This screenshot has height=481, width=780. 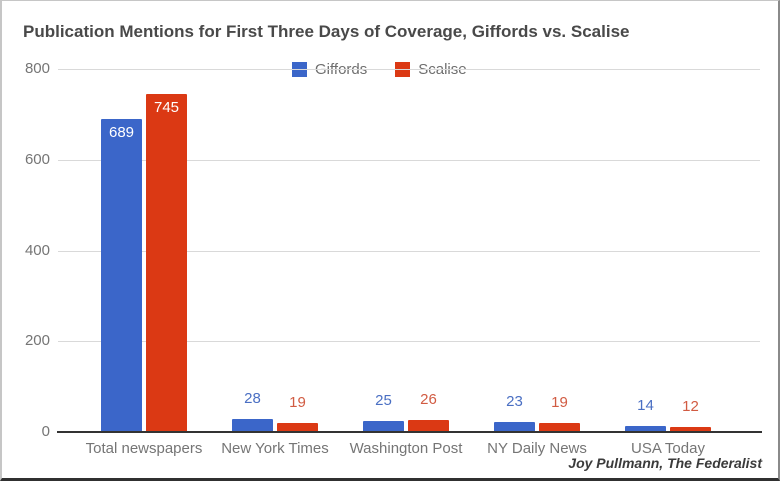 I want to click on y-axis-tick-600: 600, so click(x=37, y=159).